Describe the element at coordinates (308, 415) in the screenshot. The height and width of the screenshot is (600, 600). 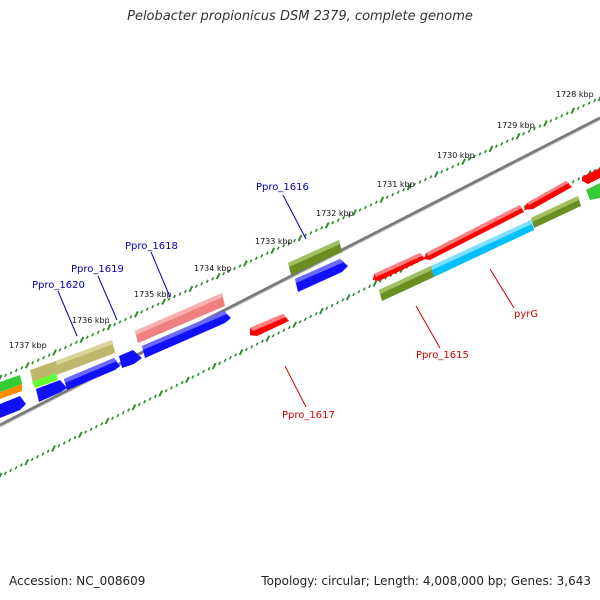
I see `label-ppro-1617: Ppro_1617` at that location.